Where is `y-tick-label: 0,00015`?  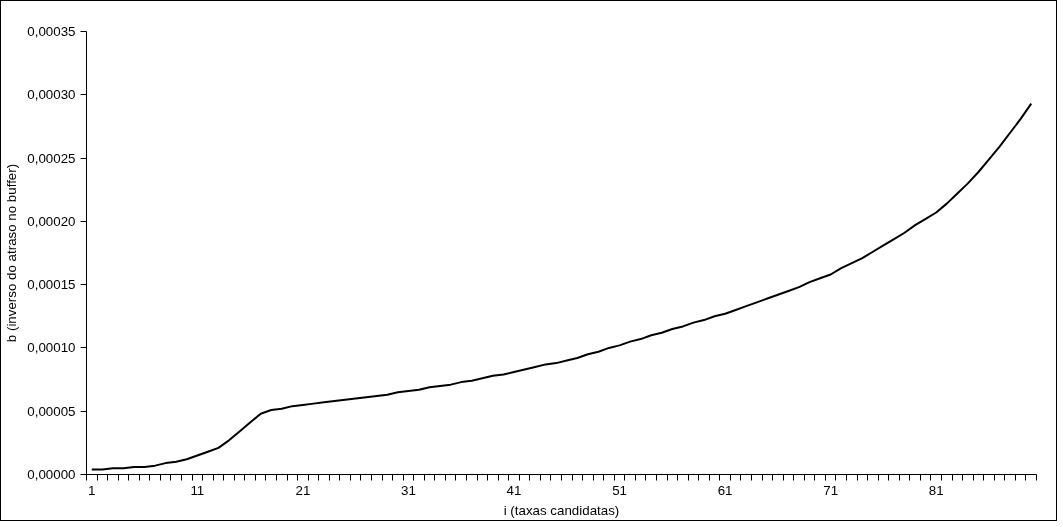 y-tick-label: 0,00015 is located at coordinates (51, 285).